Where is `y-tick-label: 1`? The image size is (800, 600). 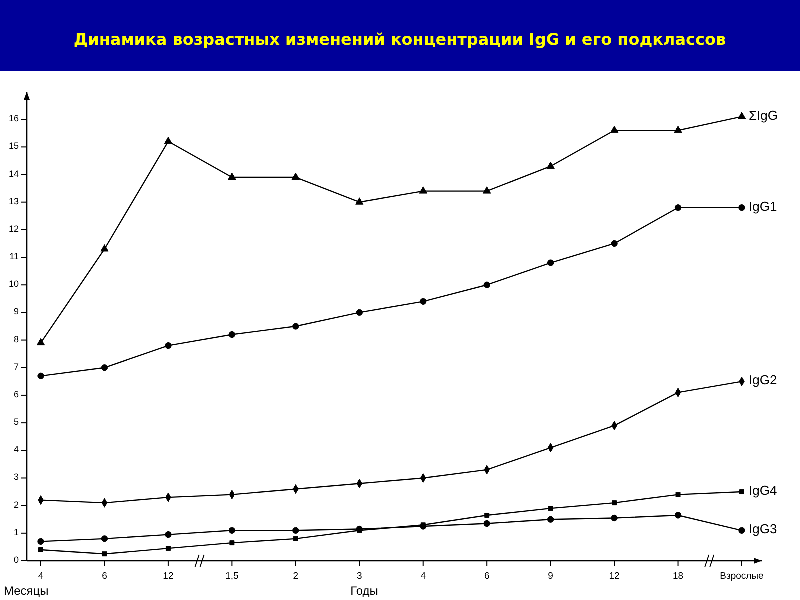
y-tick-label: 1 is located at coordinates (16, 533).